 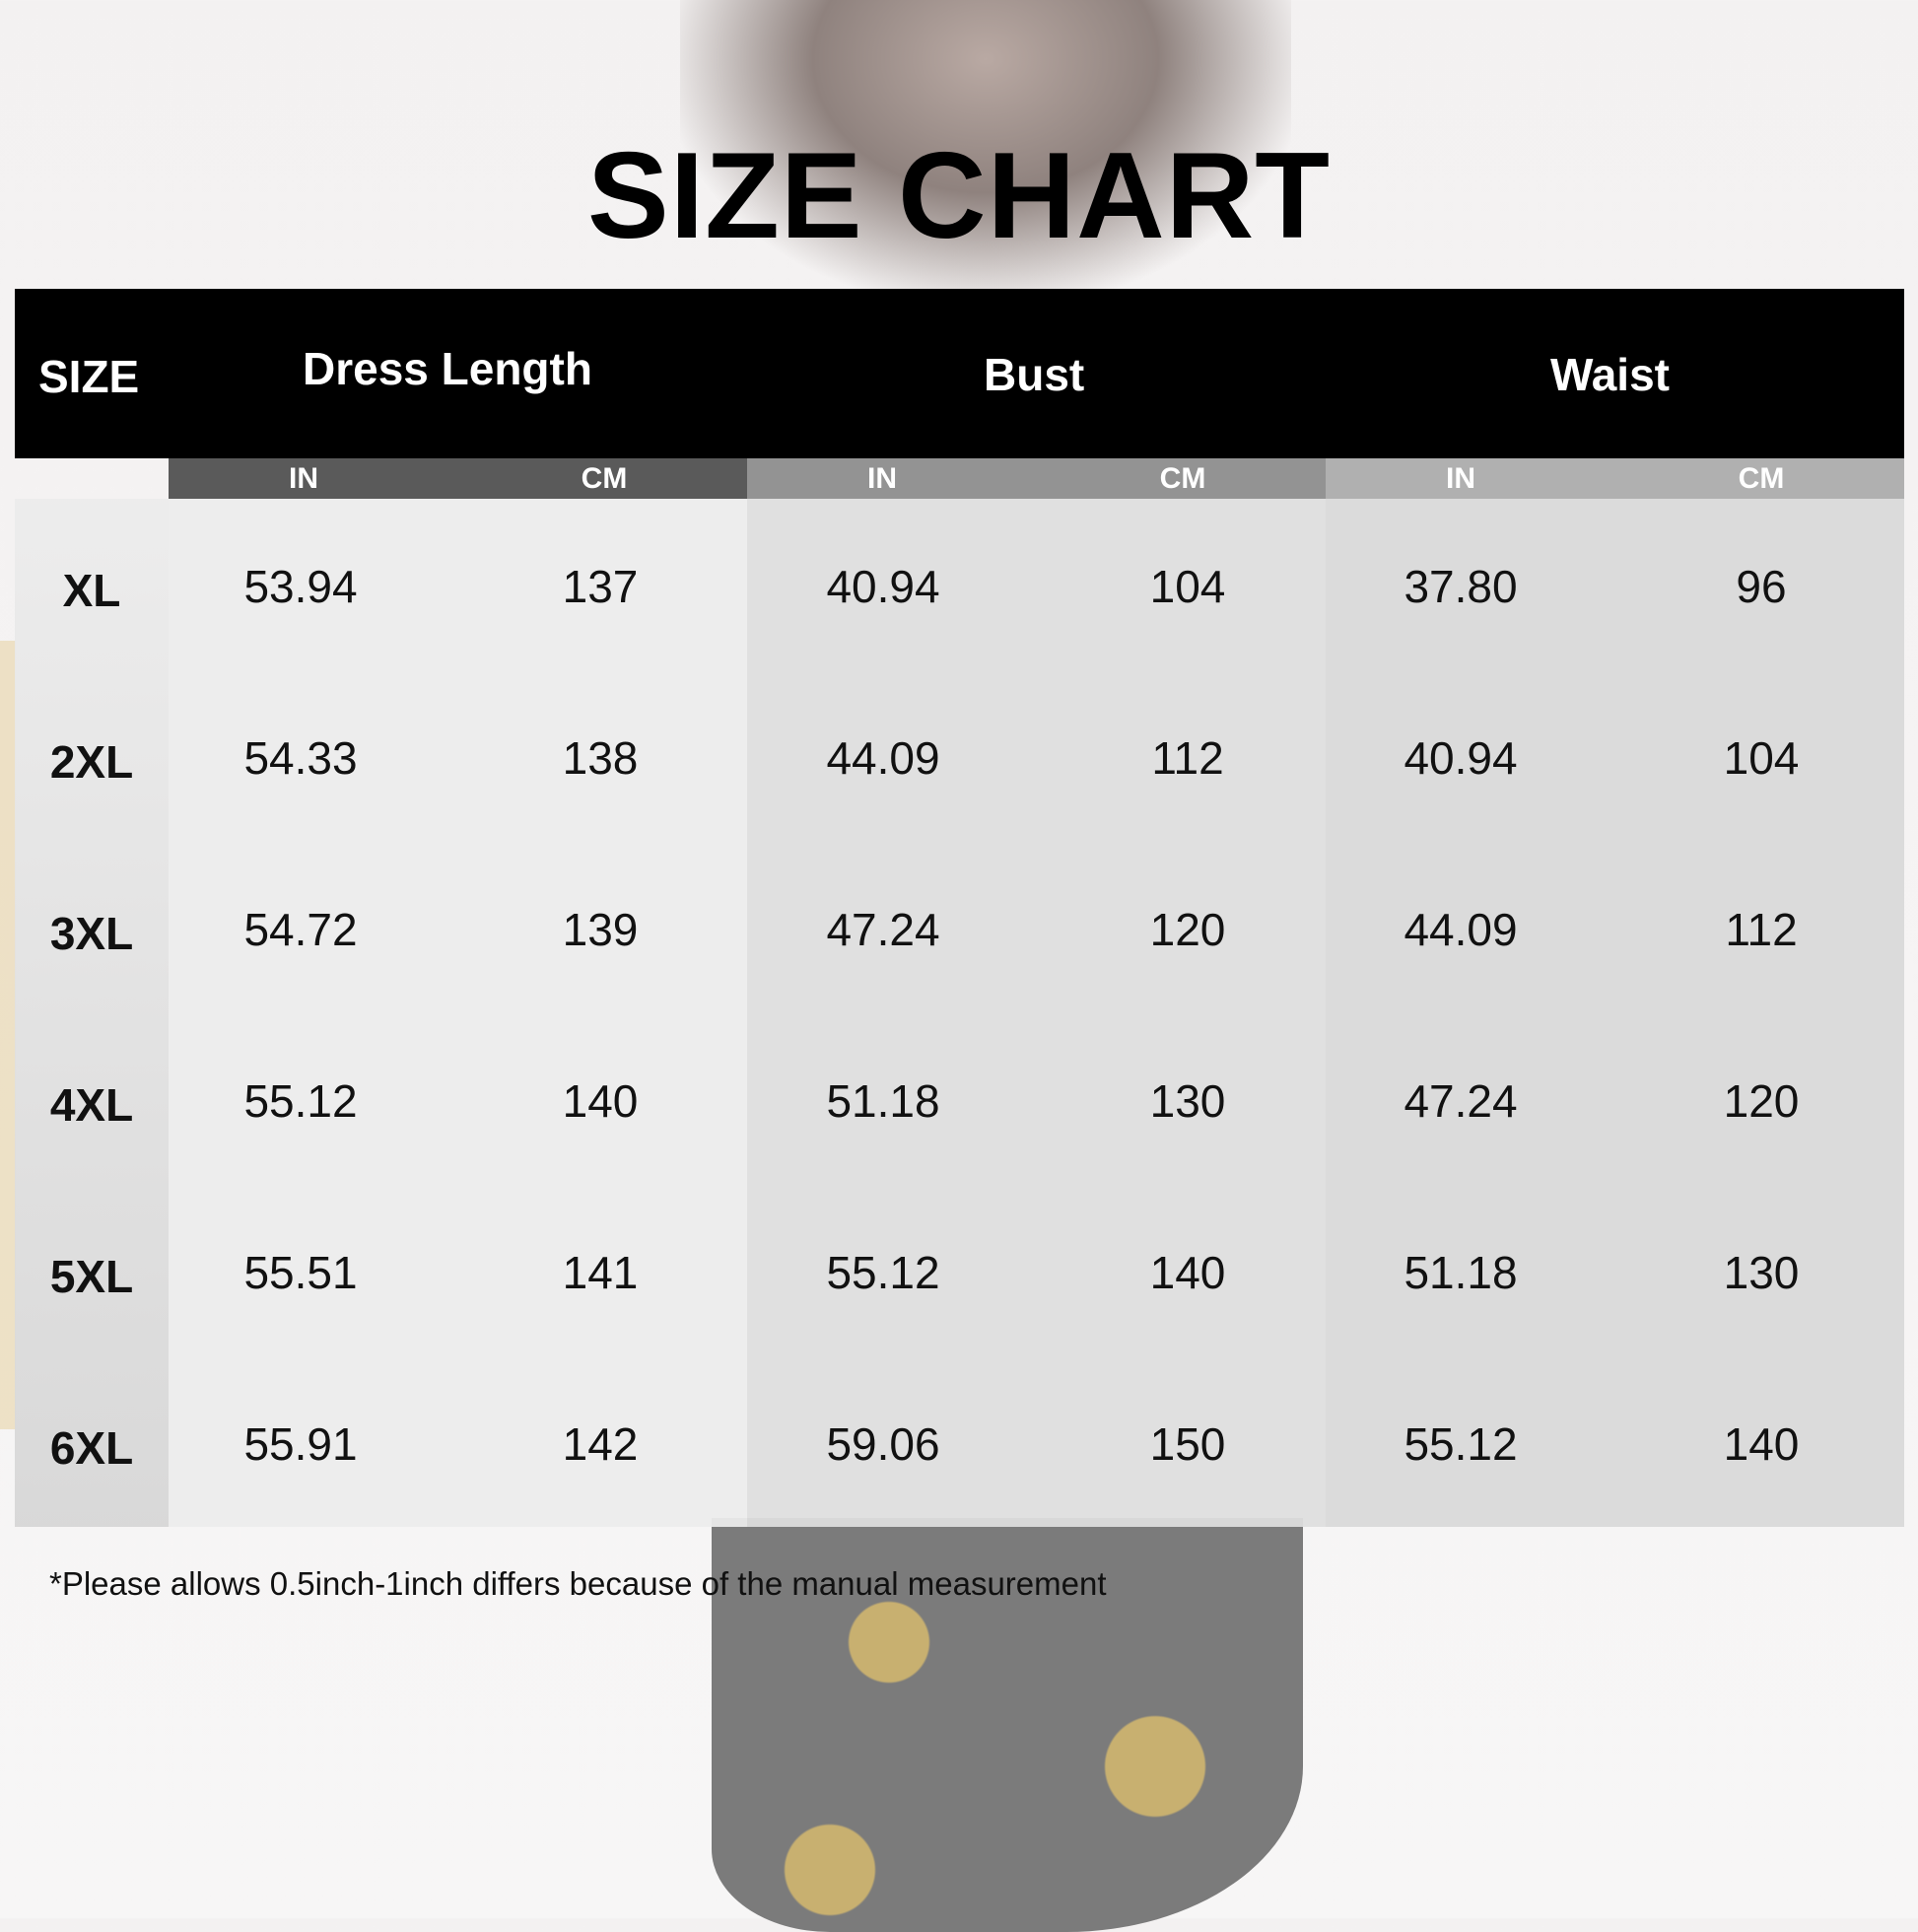 What do you see at coordinates (447, 368) in the screenshot?
I see `header-dress-length: Dress Length` at bounding box center [447, 368].